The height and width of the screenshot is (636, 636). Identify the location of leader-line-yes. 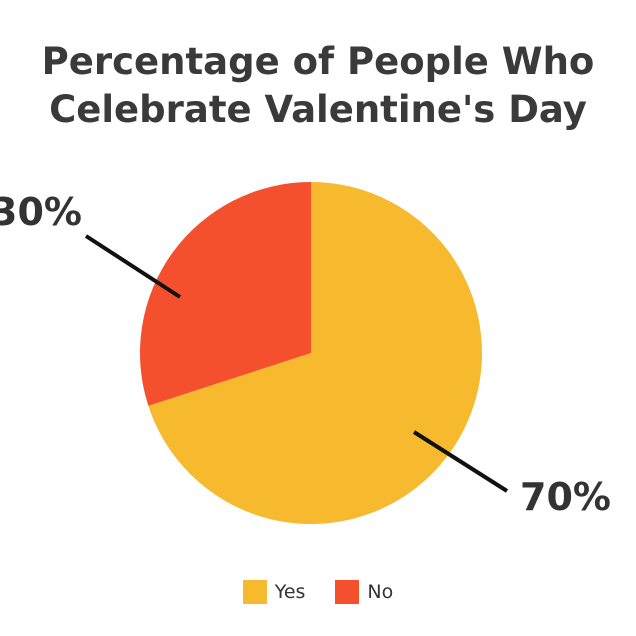
(460, 461).